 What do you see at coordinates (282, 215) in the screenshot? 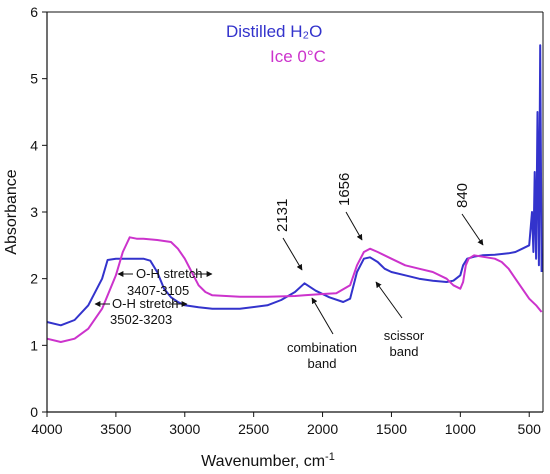
I see `peak-2131-label: 2131` at bounding box center [282, 215].